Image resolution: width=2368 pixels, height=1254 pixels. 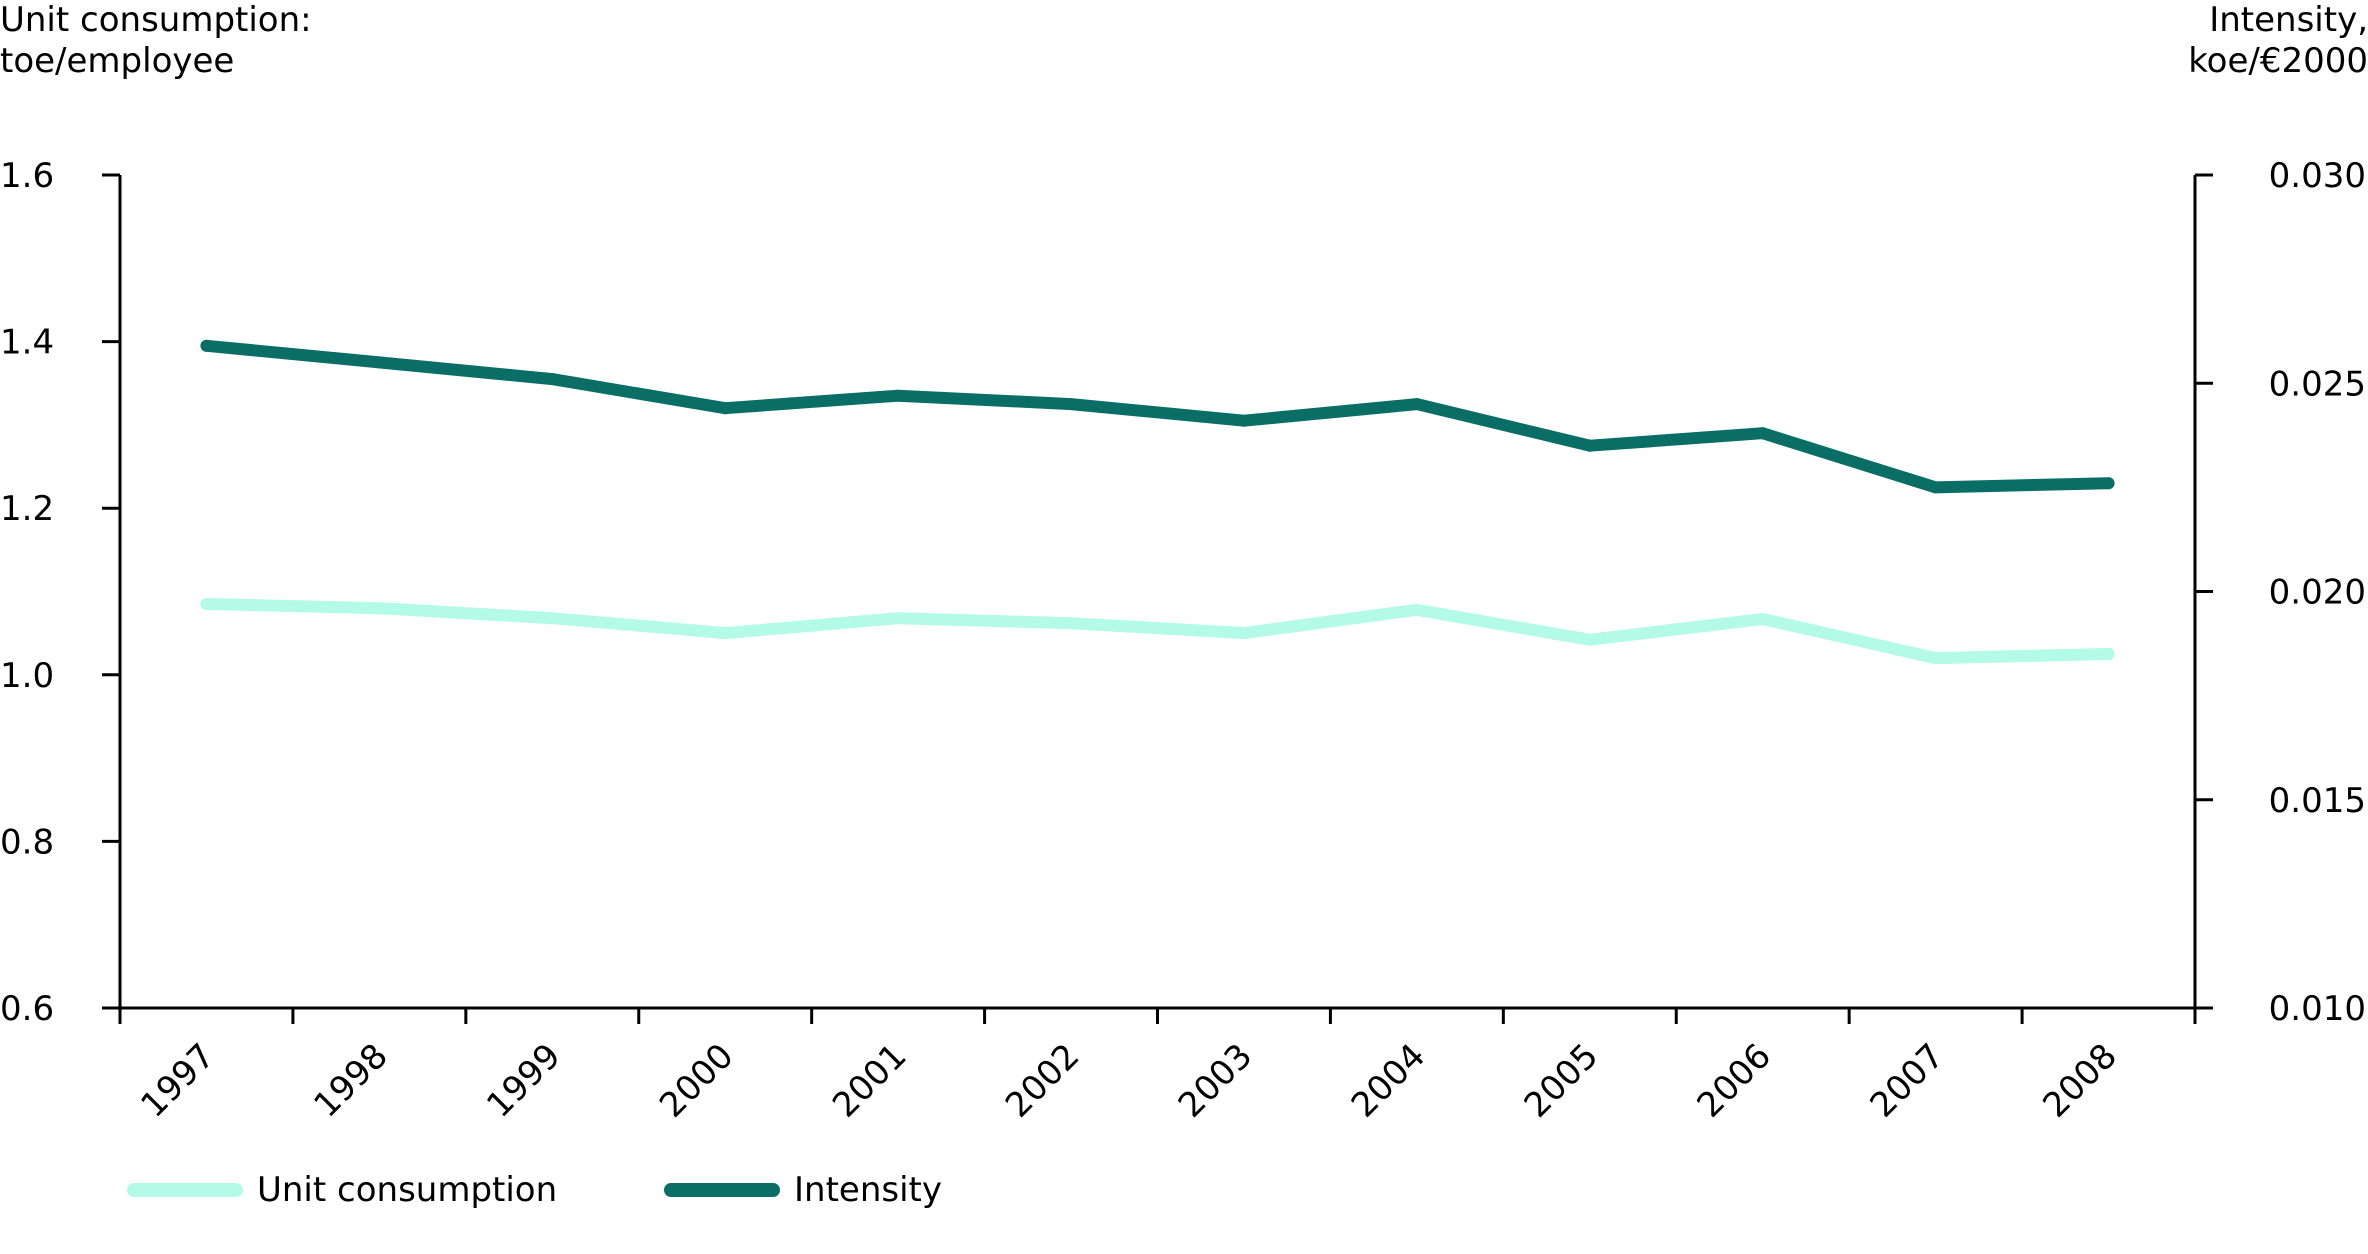 I want to click on right-tick-label: 0.020, so click(x=2317, y=593).